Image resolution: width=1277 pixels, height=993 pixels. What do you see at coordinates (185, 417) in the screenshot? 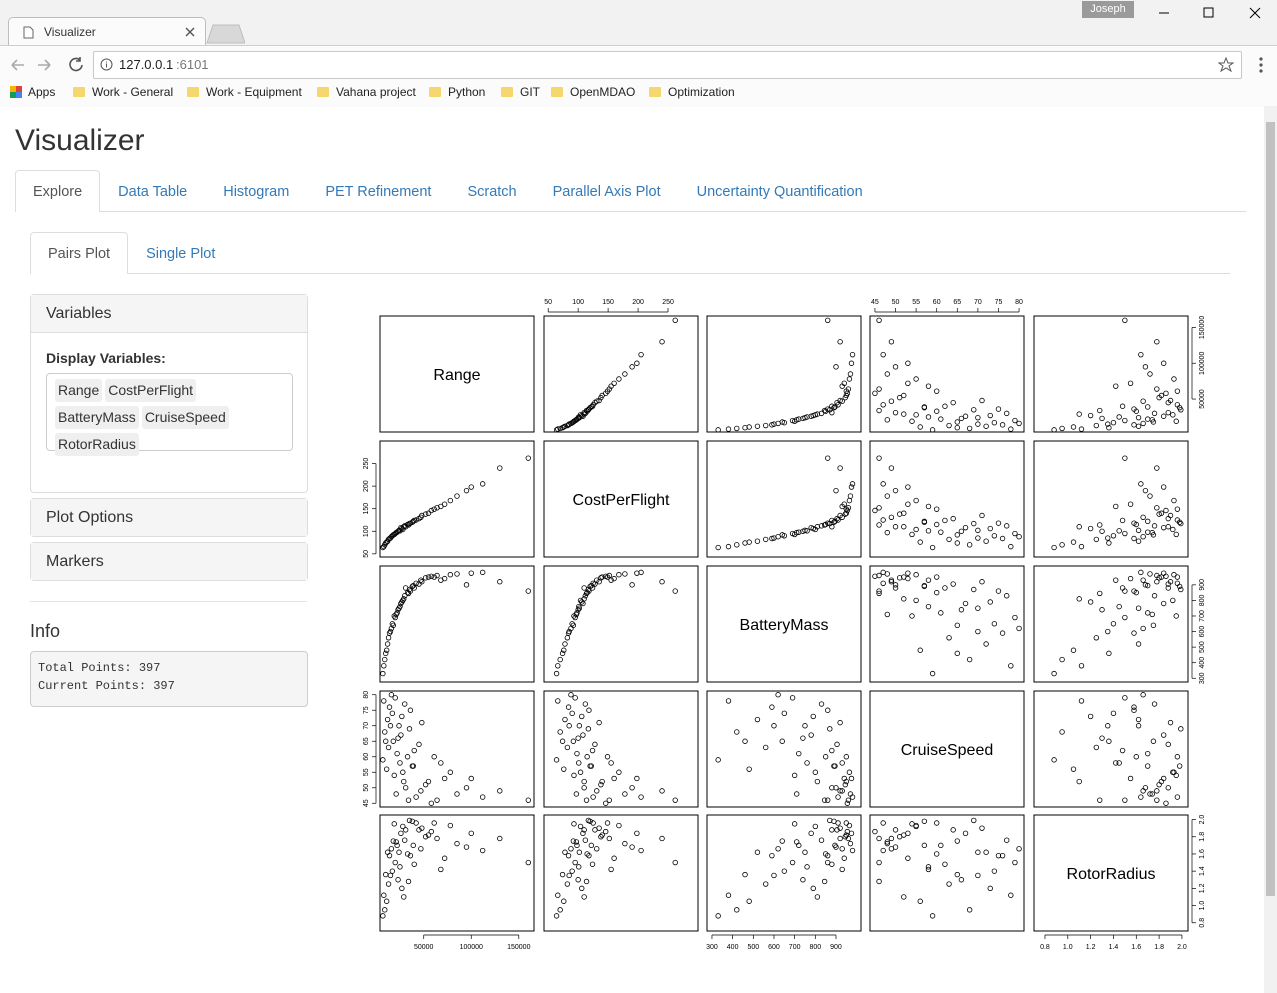
I see `variable-token: CruiseSpeed` at bounding box center [185, 417].